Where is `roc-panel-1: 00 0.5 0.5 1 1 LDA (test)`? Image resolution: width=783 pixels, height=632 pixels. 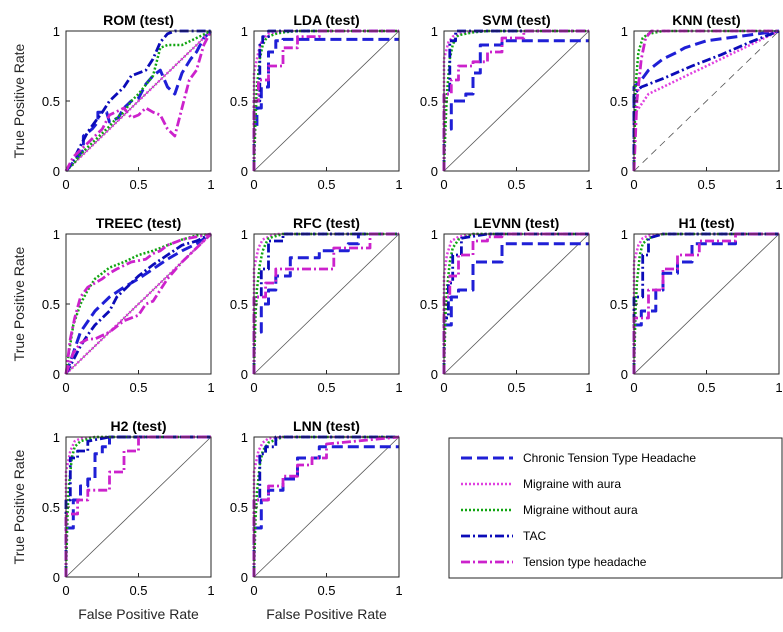
roc-panel-1: 00 0.5 0.5 1 1 LDA (test) is located at coordinates (316, 102).